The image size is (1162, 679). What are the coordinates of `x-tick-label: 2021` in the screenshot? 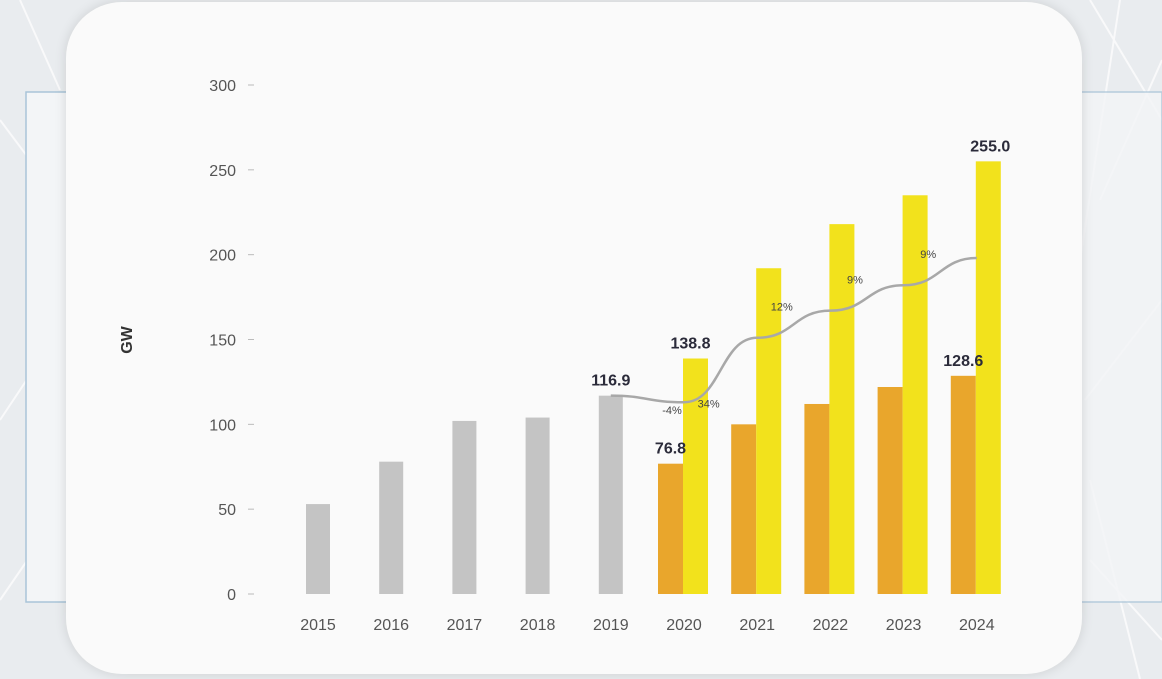 It's located at (757, 625).